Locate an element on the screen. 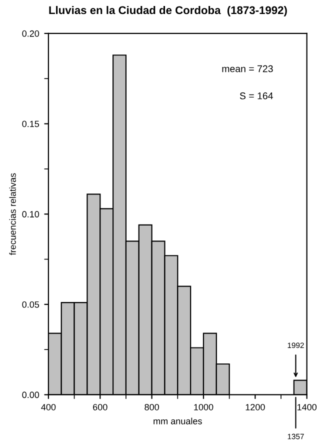  y-tick-label: 0.15 is located at coordinates (31, 124).